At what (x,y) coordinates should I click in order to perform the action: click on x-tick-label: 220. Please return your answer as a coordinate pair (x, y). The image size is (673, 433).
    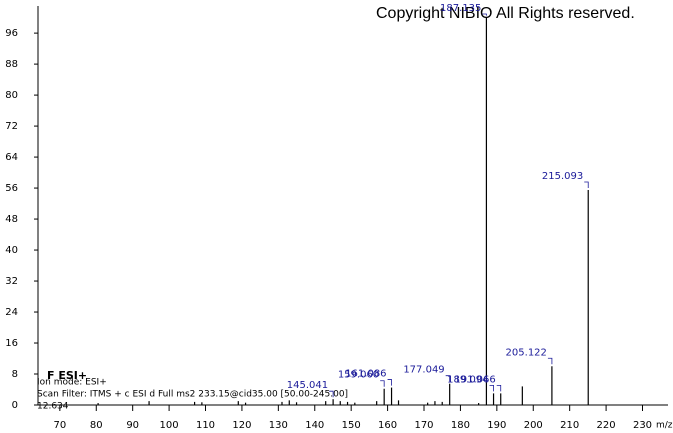
    Looking at the image, I should click on (606, 425).